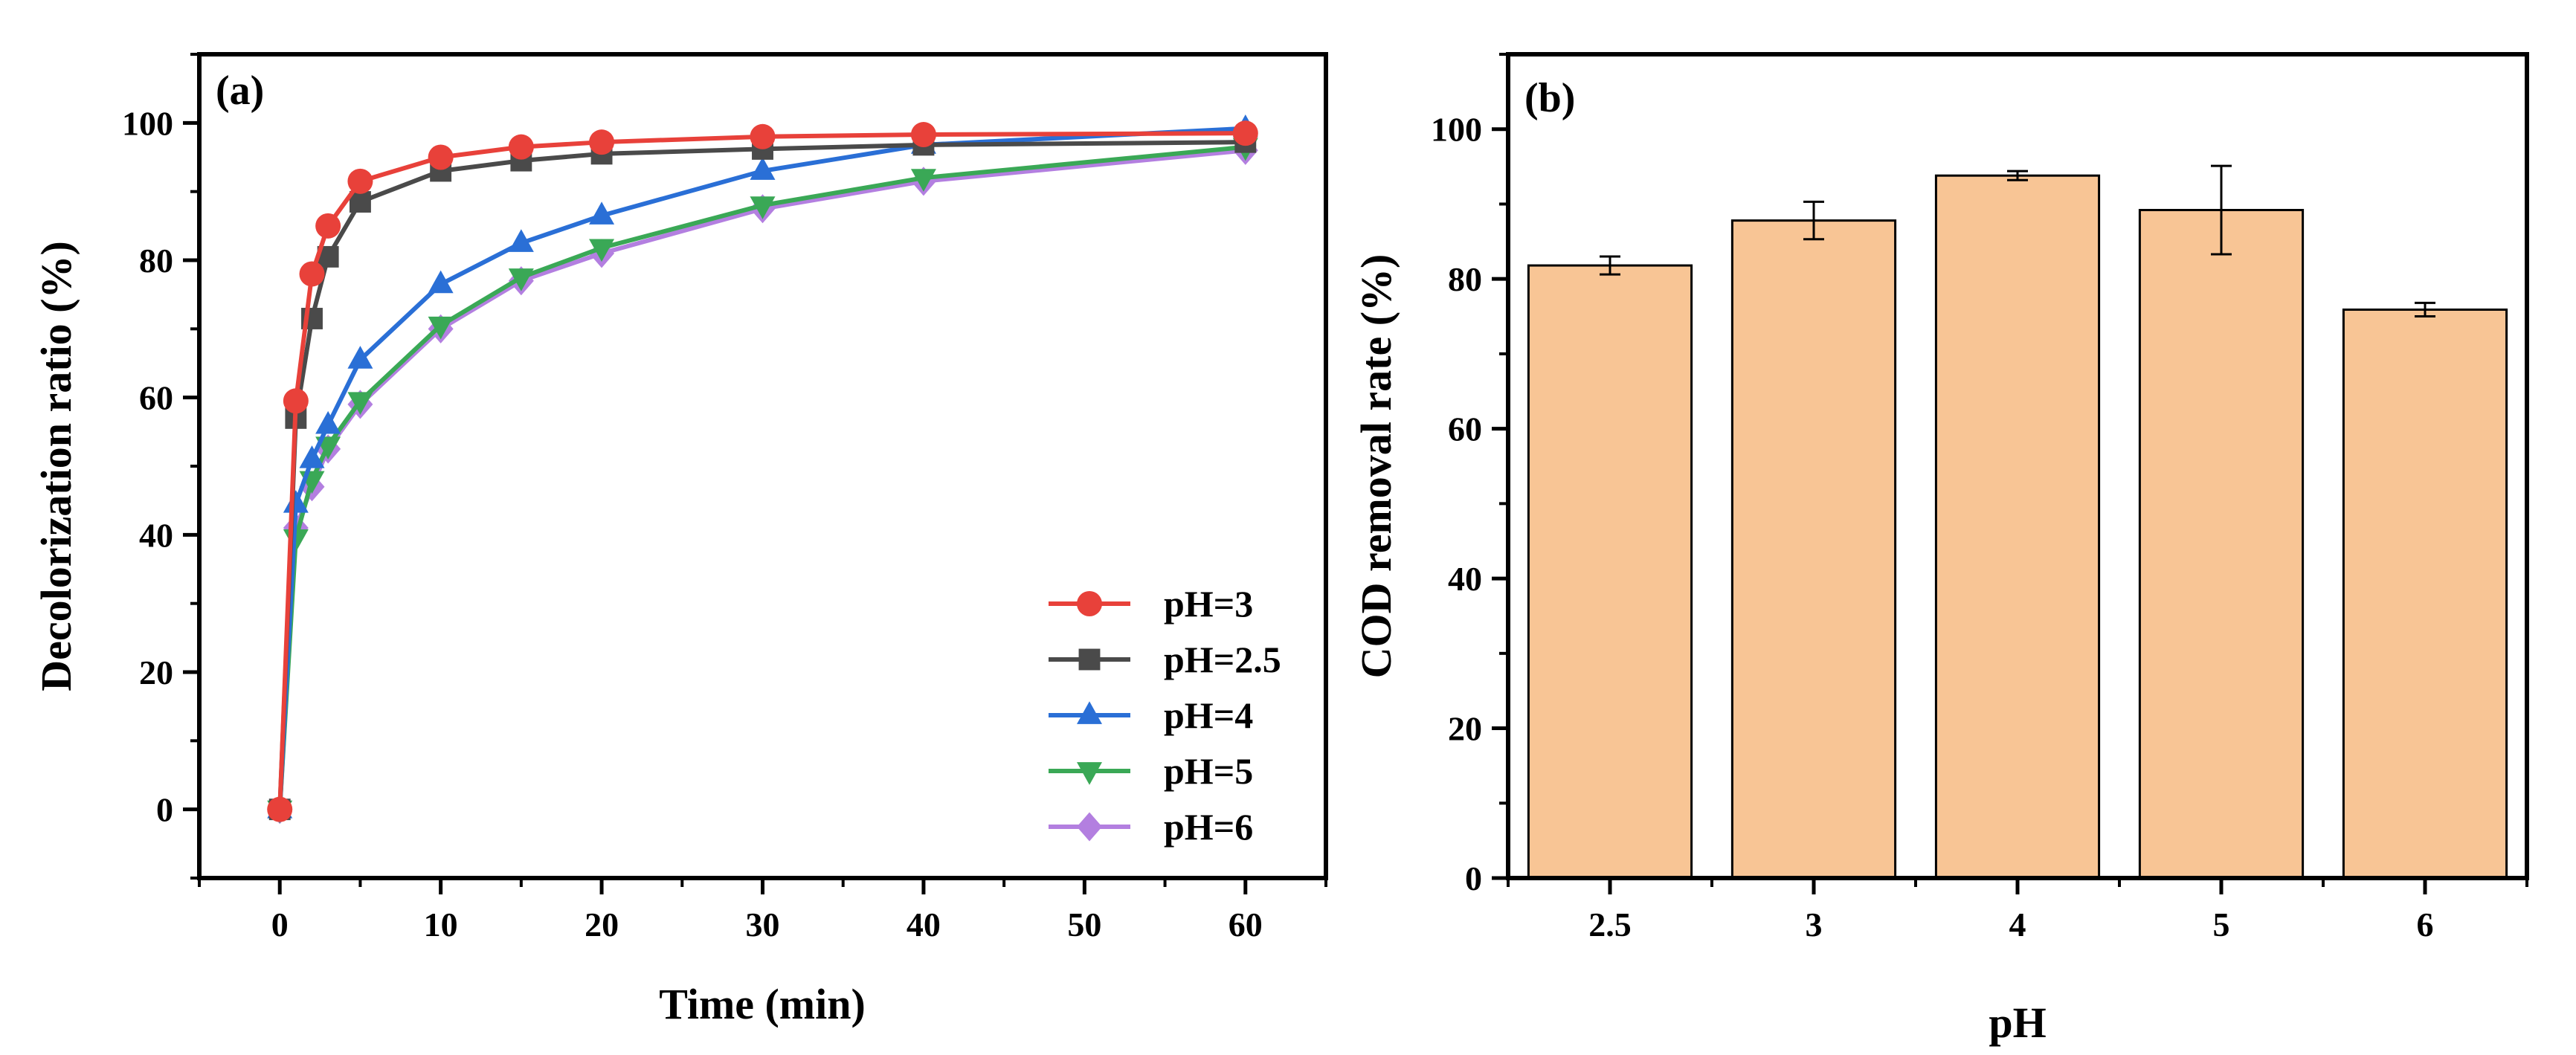  What do you see at coordinates (1208, 715) in the screenshot?
I see `legend-label: pH=4` at bounding box center [1208, 715].